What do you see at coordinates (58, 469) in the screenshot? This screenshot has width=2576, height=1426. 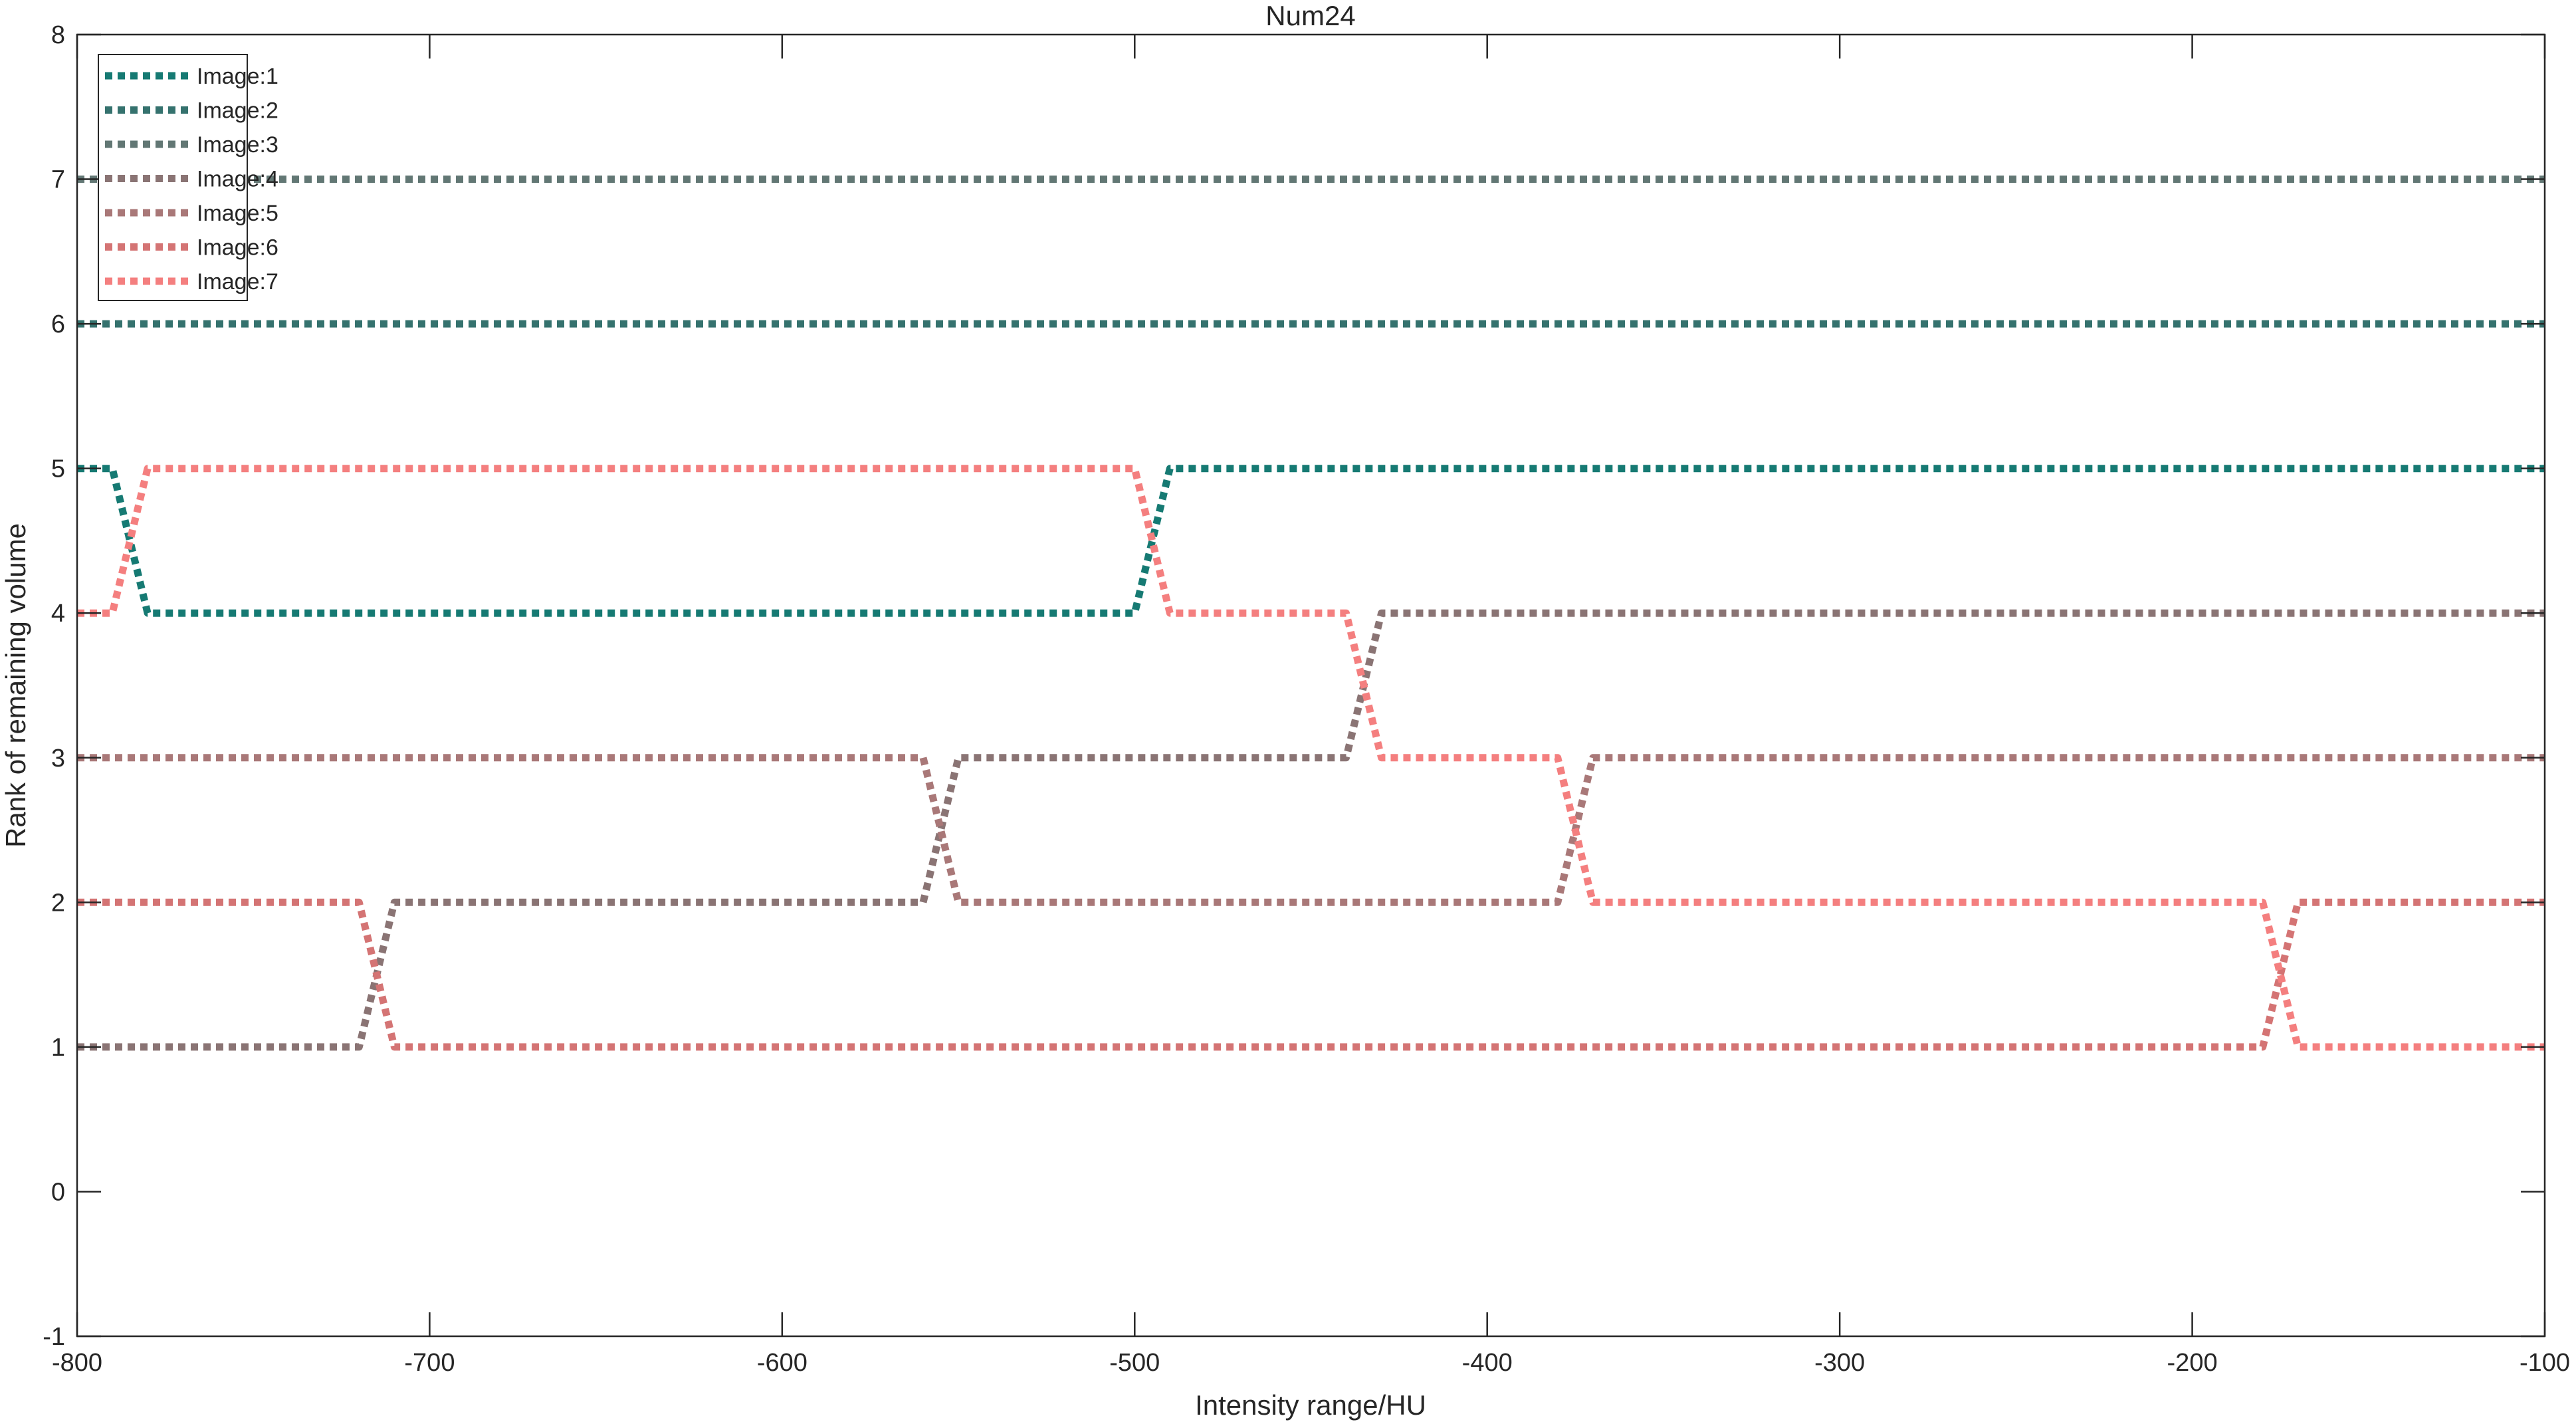 I see `y-tick-label: 5` at bounding box center [58, 469].